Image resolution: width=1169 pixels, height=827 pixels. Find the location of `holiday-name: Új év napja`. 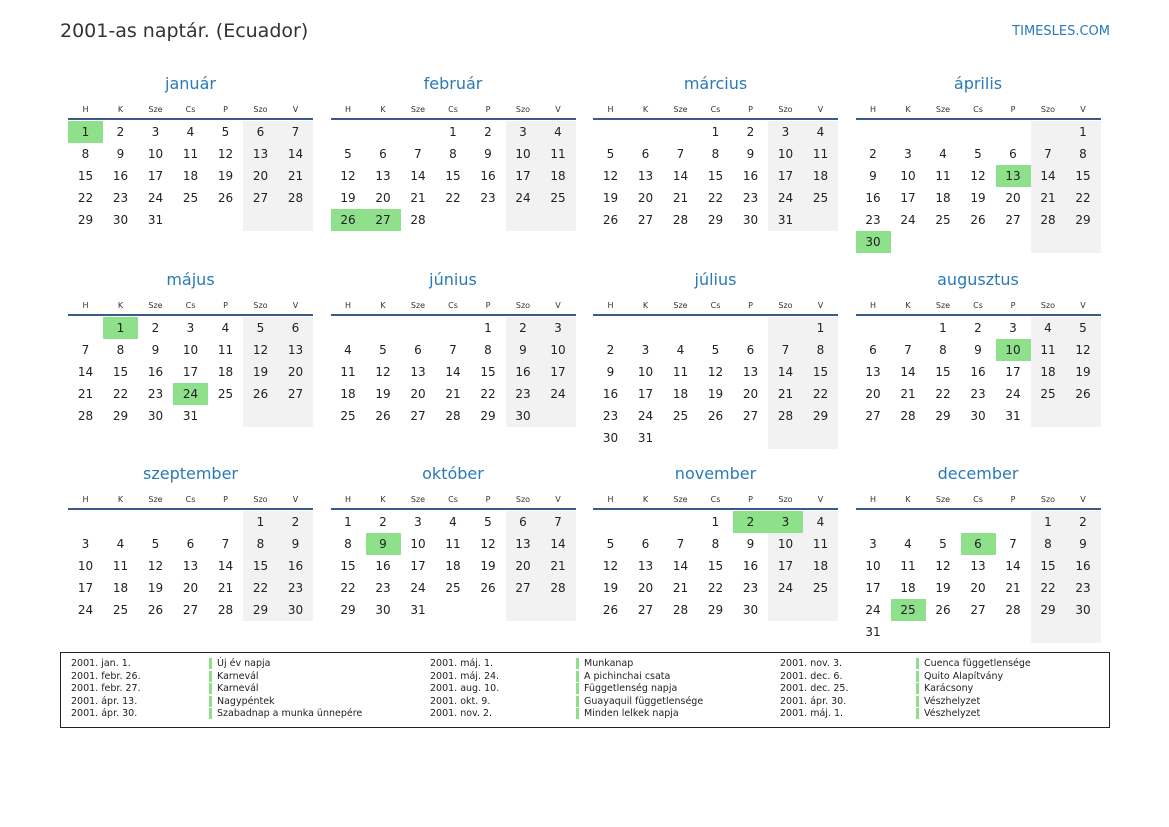

holiday-name: Új év napja is located at coordinates (244, 663).